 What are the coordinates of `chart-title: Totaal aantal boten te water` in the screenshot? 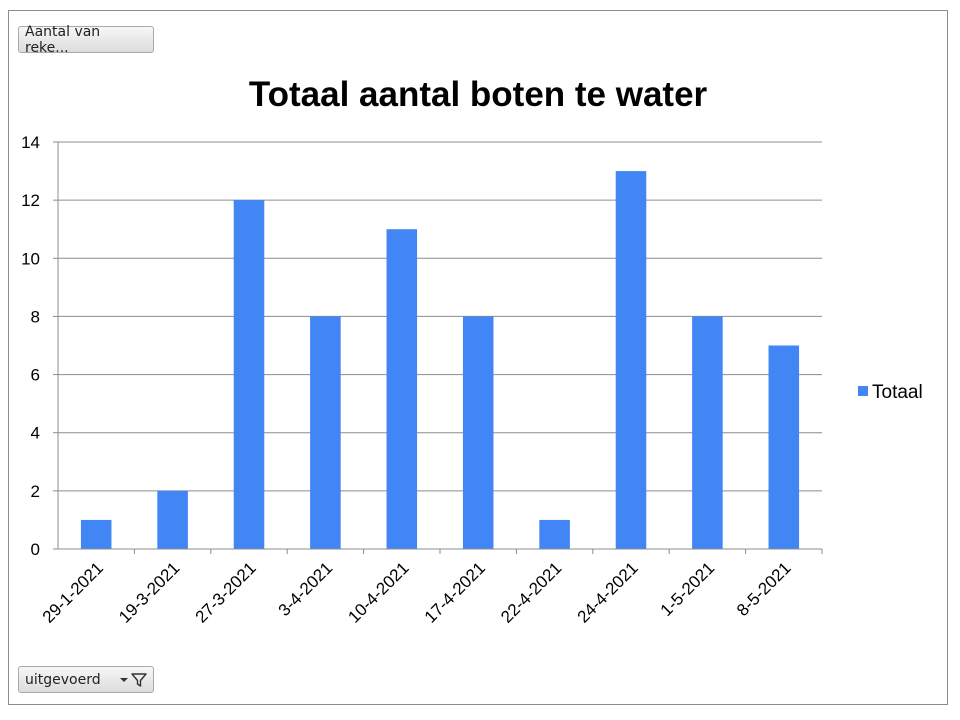 It's located at (478, 94).